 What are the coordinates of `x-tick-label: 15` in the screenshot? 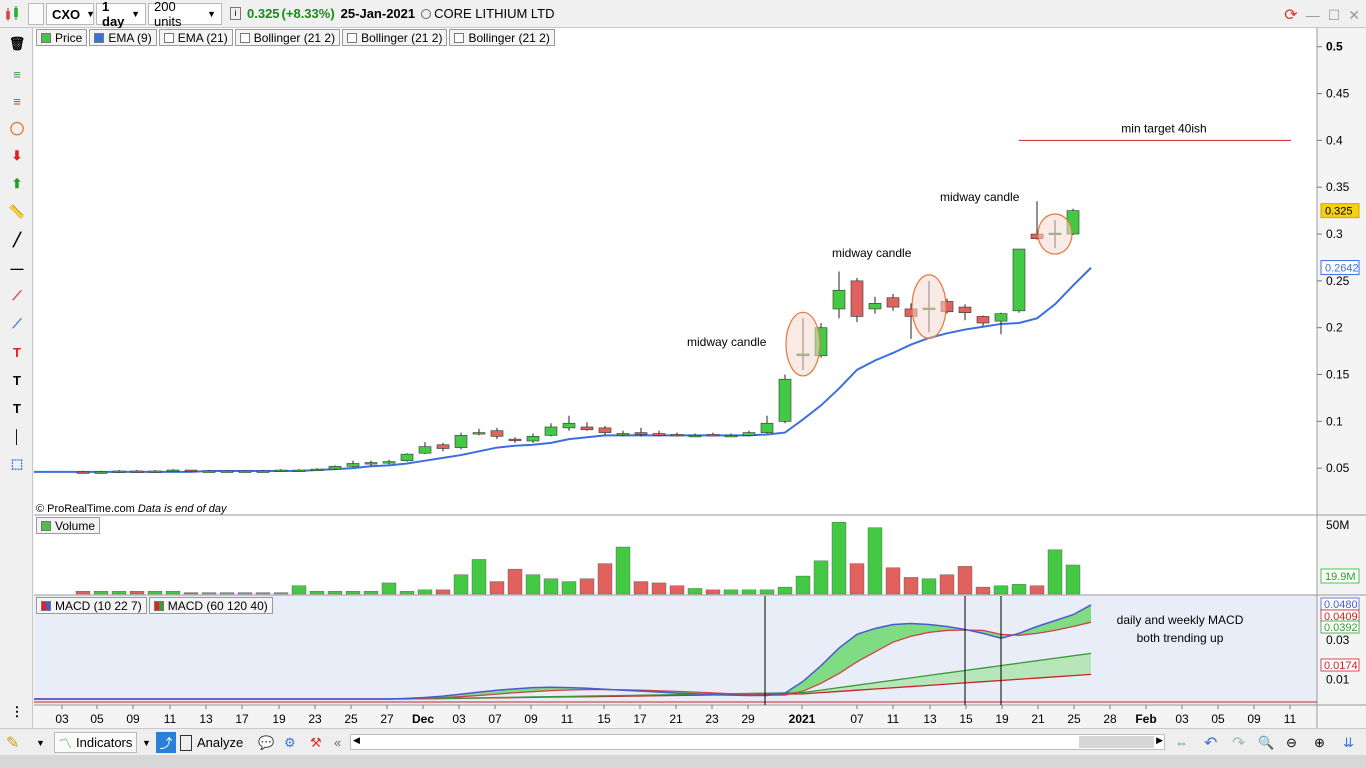 It's located at (604, 719).